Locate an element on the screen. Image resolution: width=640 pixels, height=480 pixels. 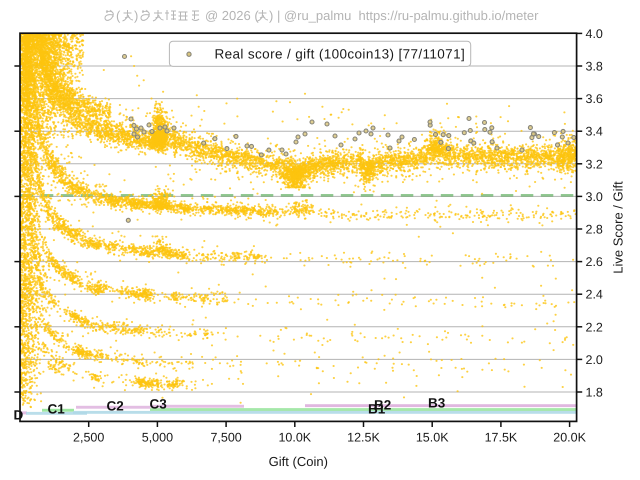
svg-text: 3.8 is located at coordinates (594, 67).